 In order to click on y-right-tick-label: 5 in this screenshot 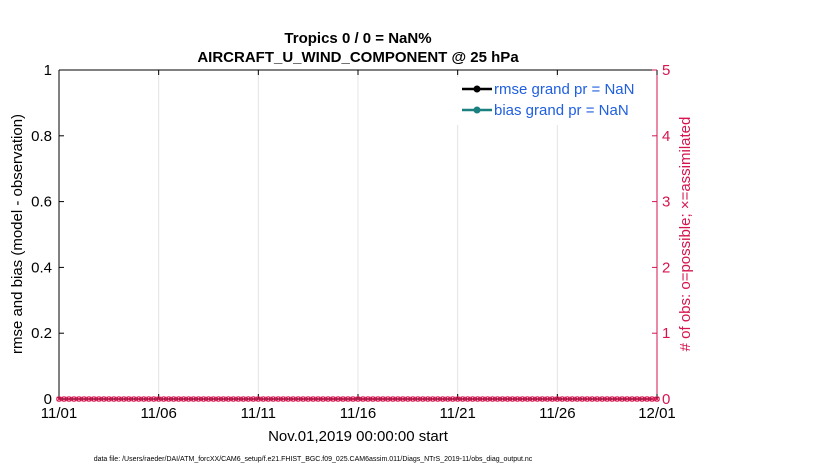, I will do `click(666, 70)`.